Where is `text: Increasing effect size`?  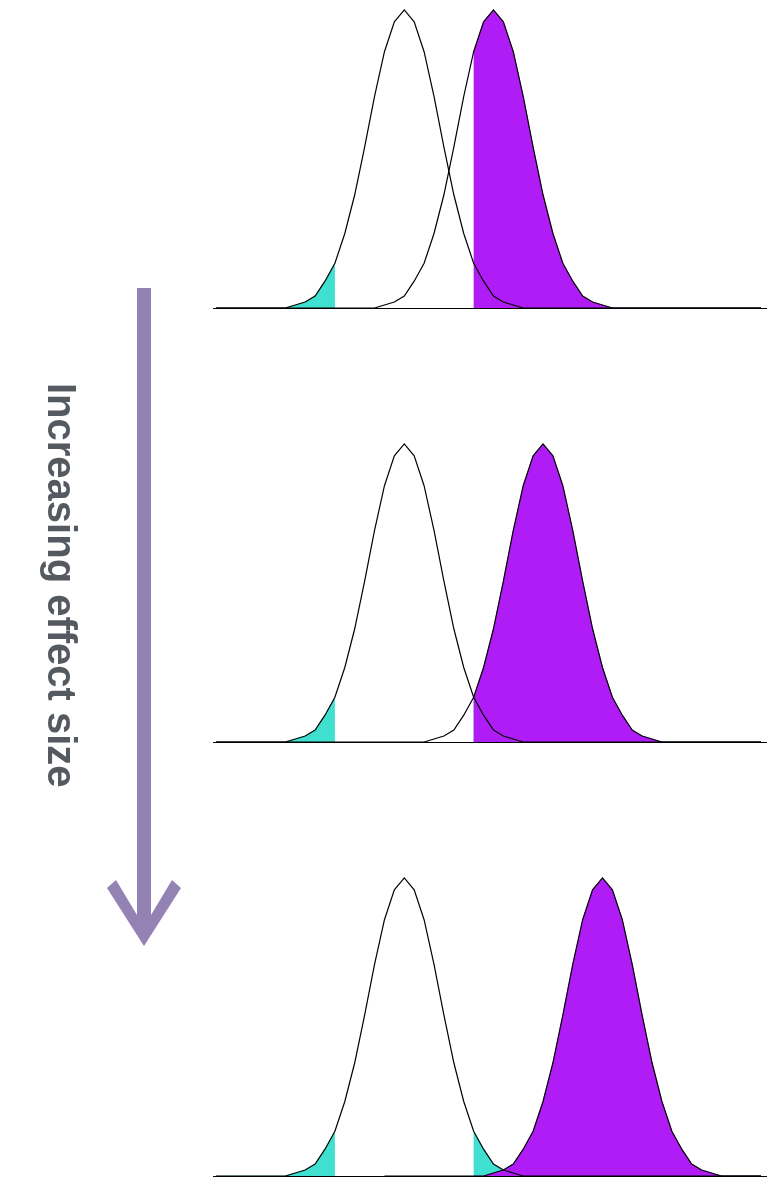 text: Increasing effect size is located at coordinates (62, 585).